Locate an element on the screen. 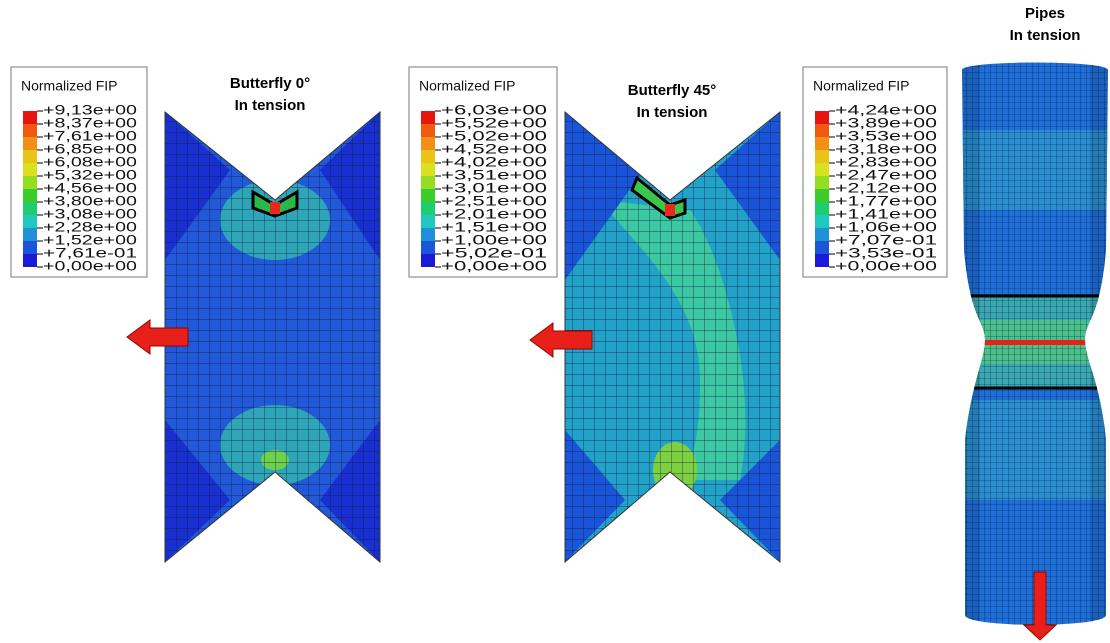 The width and height of the screenshot is (1110, 643). legend-label: +1,77e+00 is located at coordinates (886, 201).